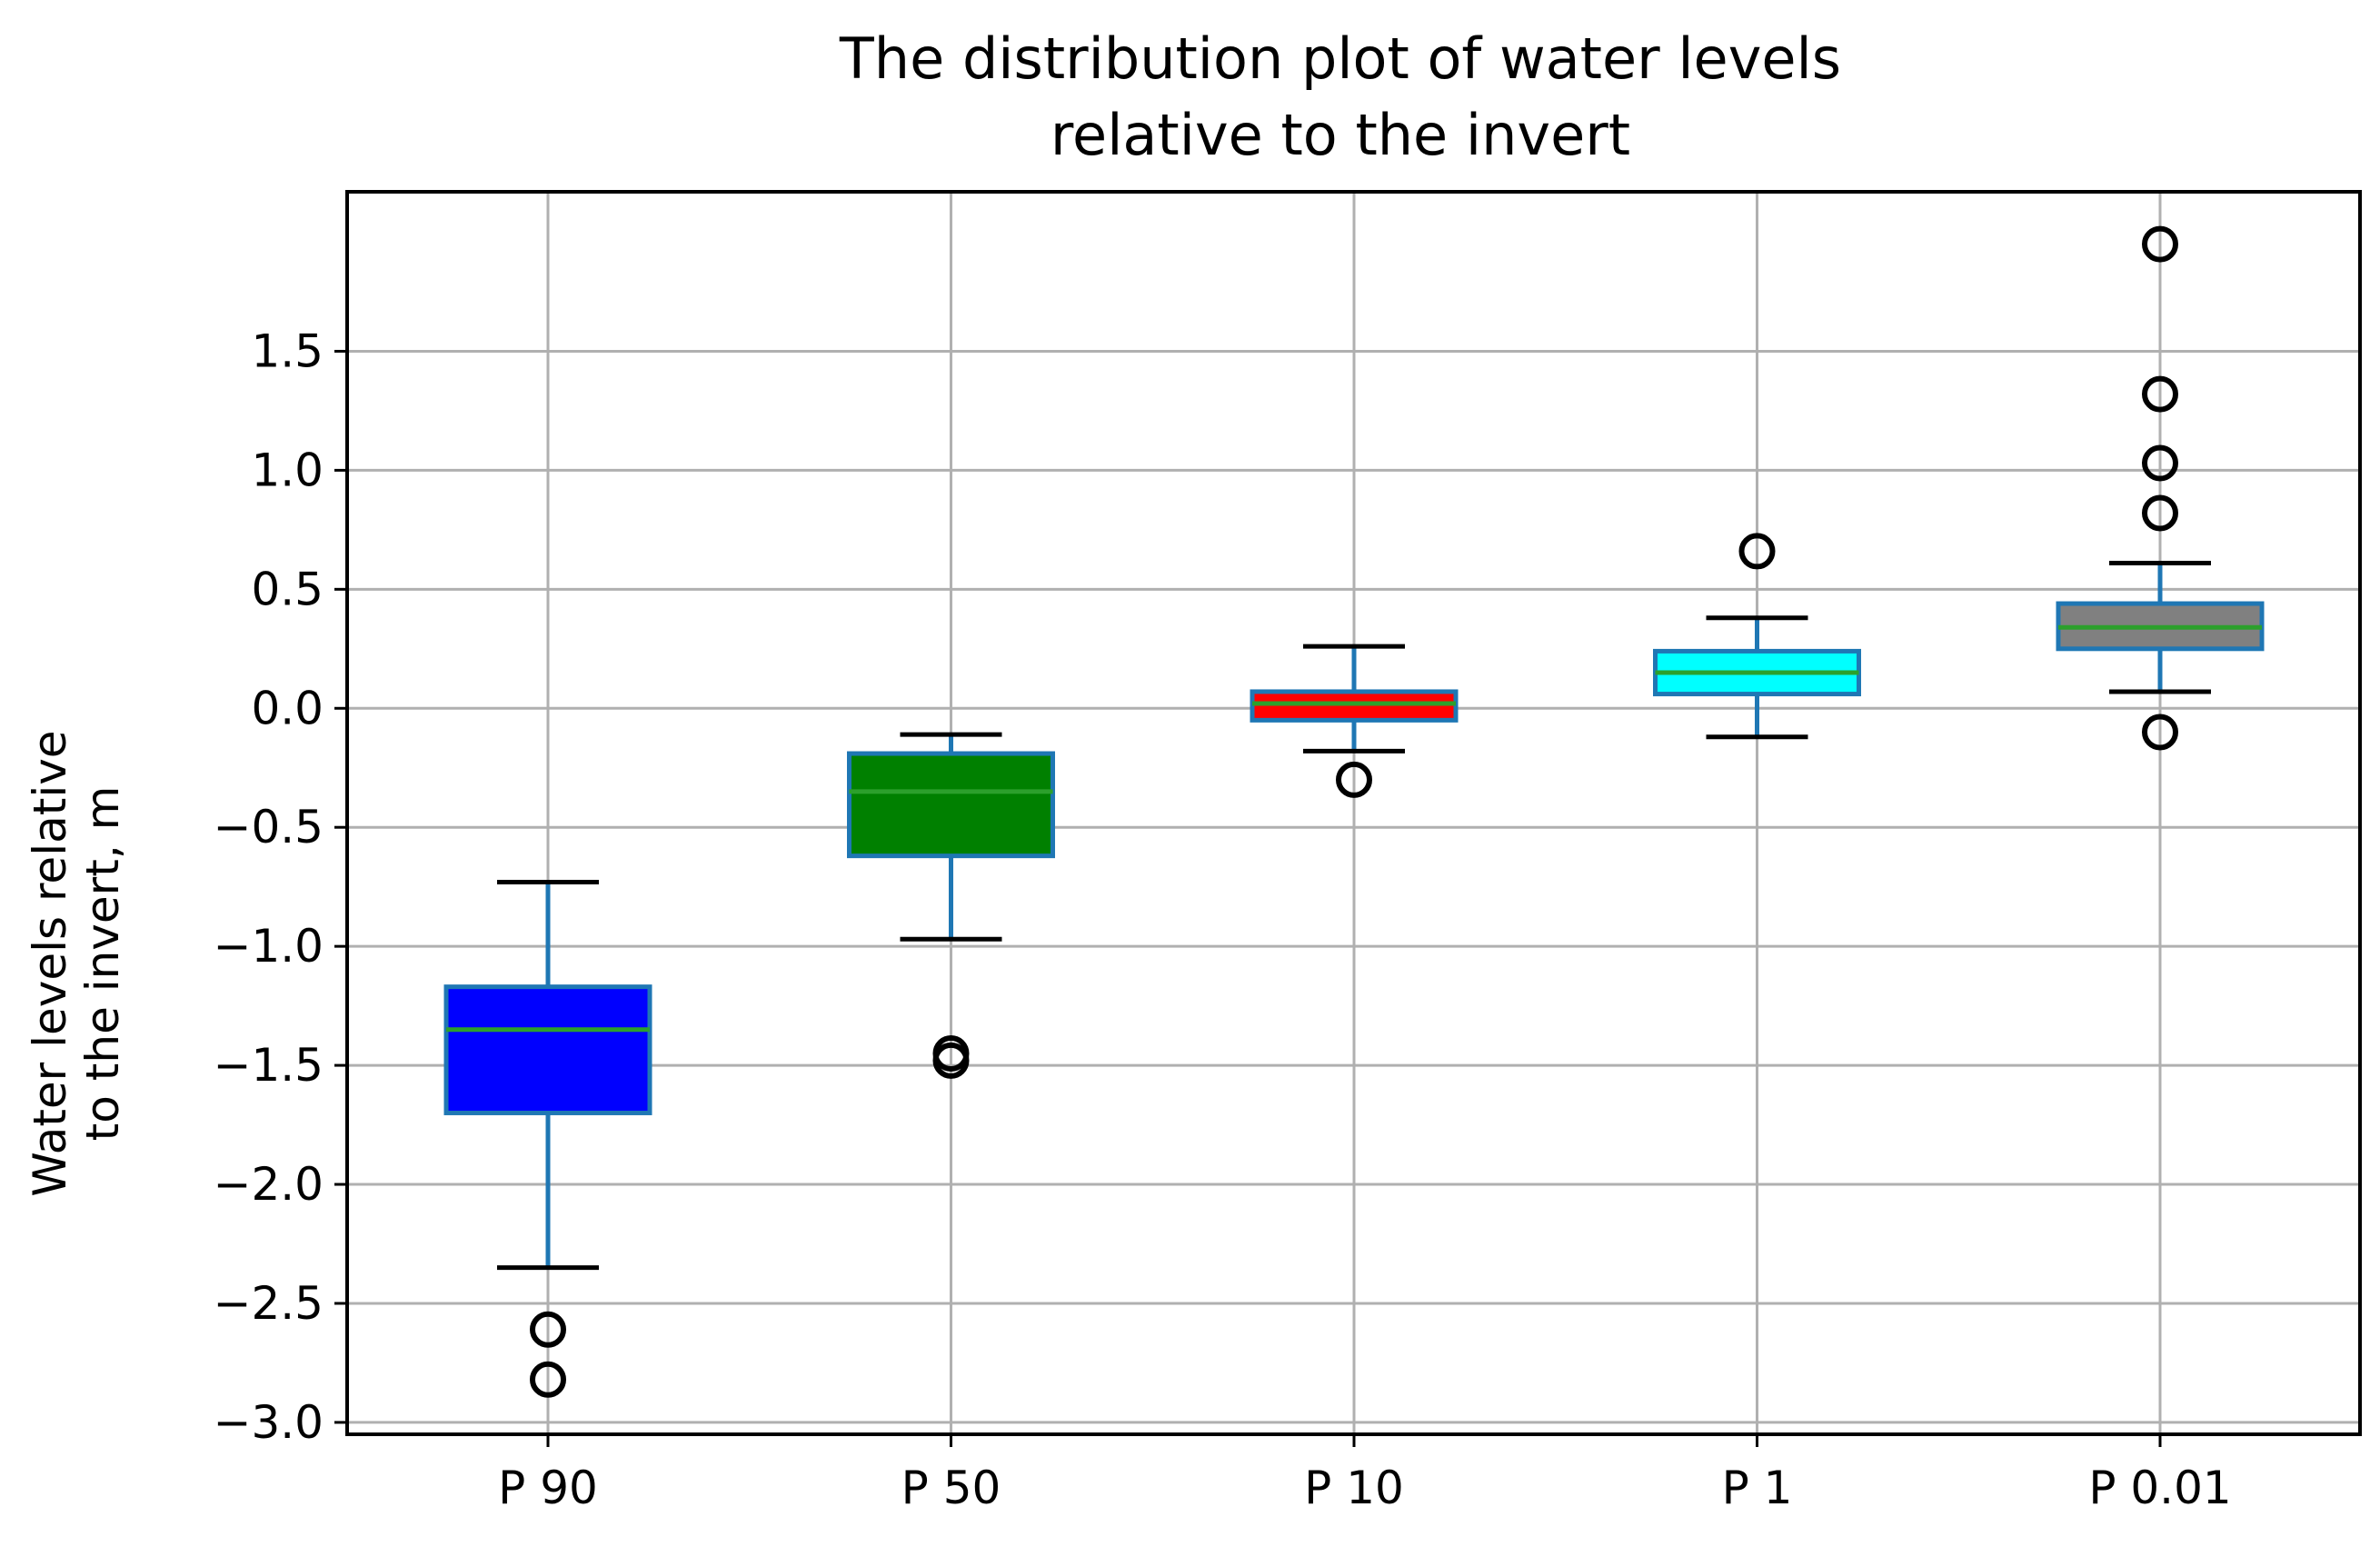  What do you see at coordinates (1340, 59) in the screenshot?
I see `chart-title-line-1: The distribution plot of water levels` at bounding box center [1340, 59].